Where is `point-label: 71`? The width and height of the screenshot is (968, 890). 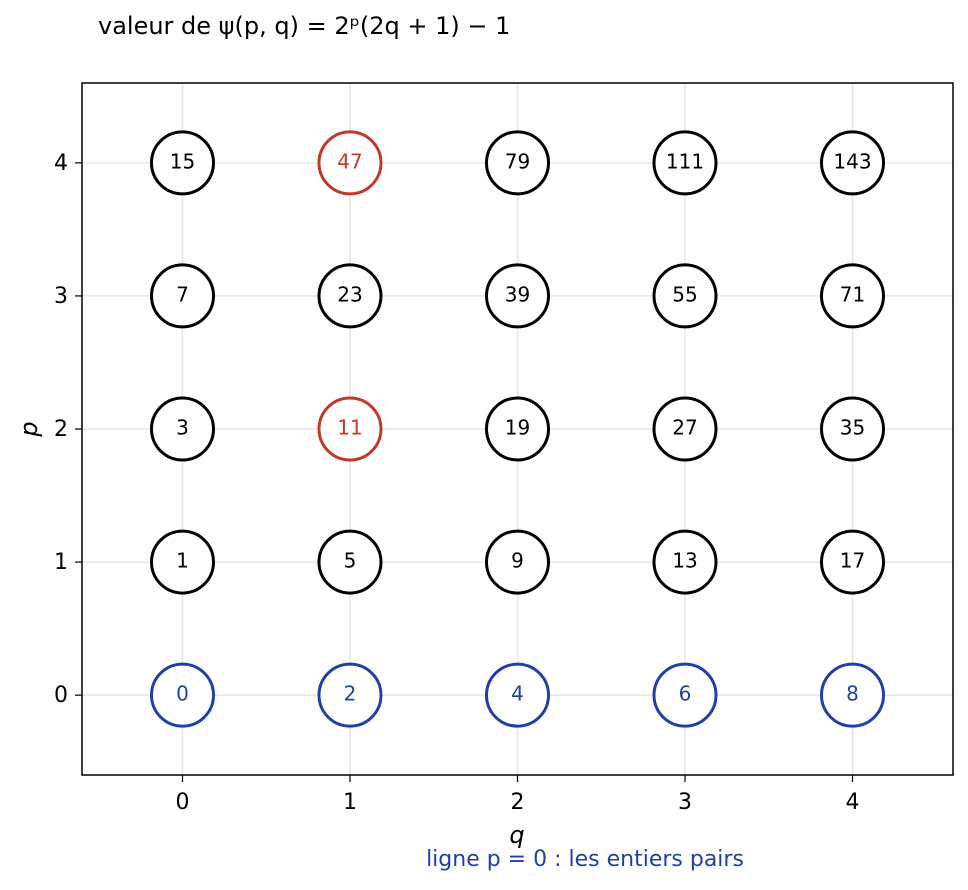
point-label: 71 is located at coordinates (852, 294).